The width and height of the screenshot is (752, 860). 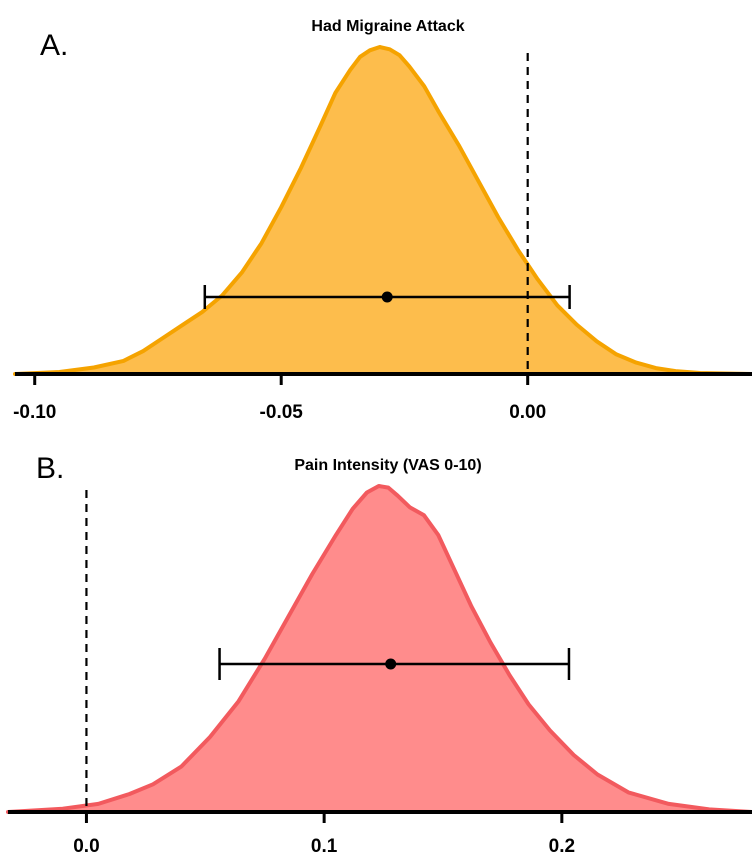 I want to click on panel-letter: B., so click(x=50, y=468).